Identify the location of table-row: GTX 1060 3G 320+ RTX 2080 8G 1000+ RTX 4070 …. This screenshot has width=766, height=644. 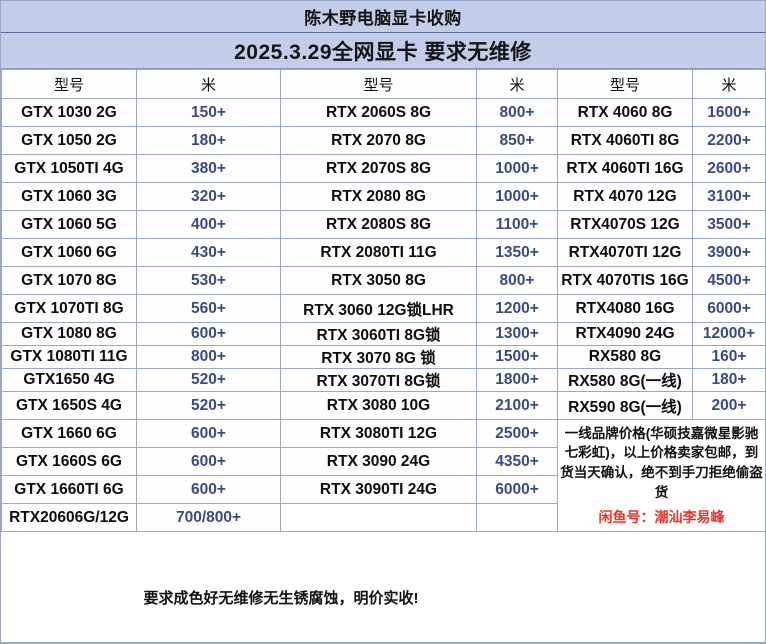
(383, 196).